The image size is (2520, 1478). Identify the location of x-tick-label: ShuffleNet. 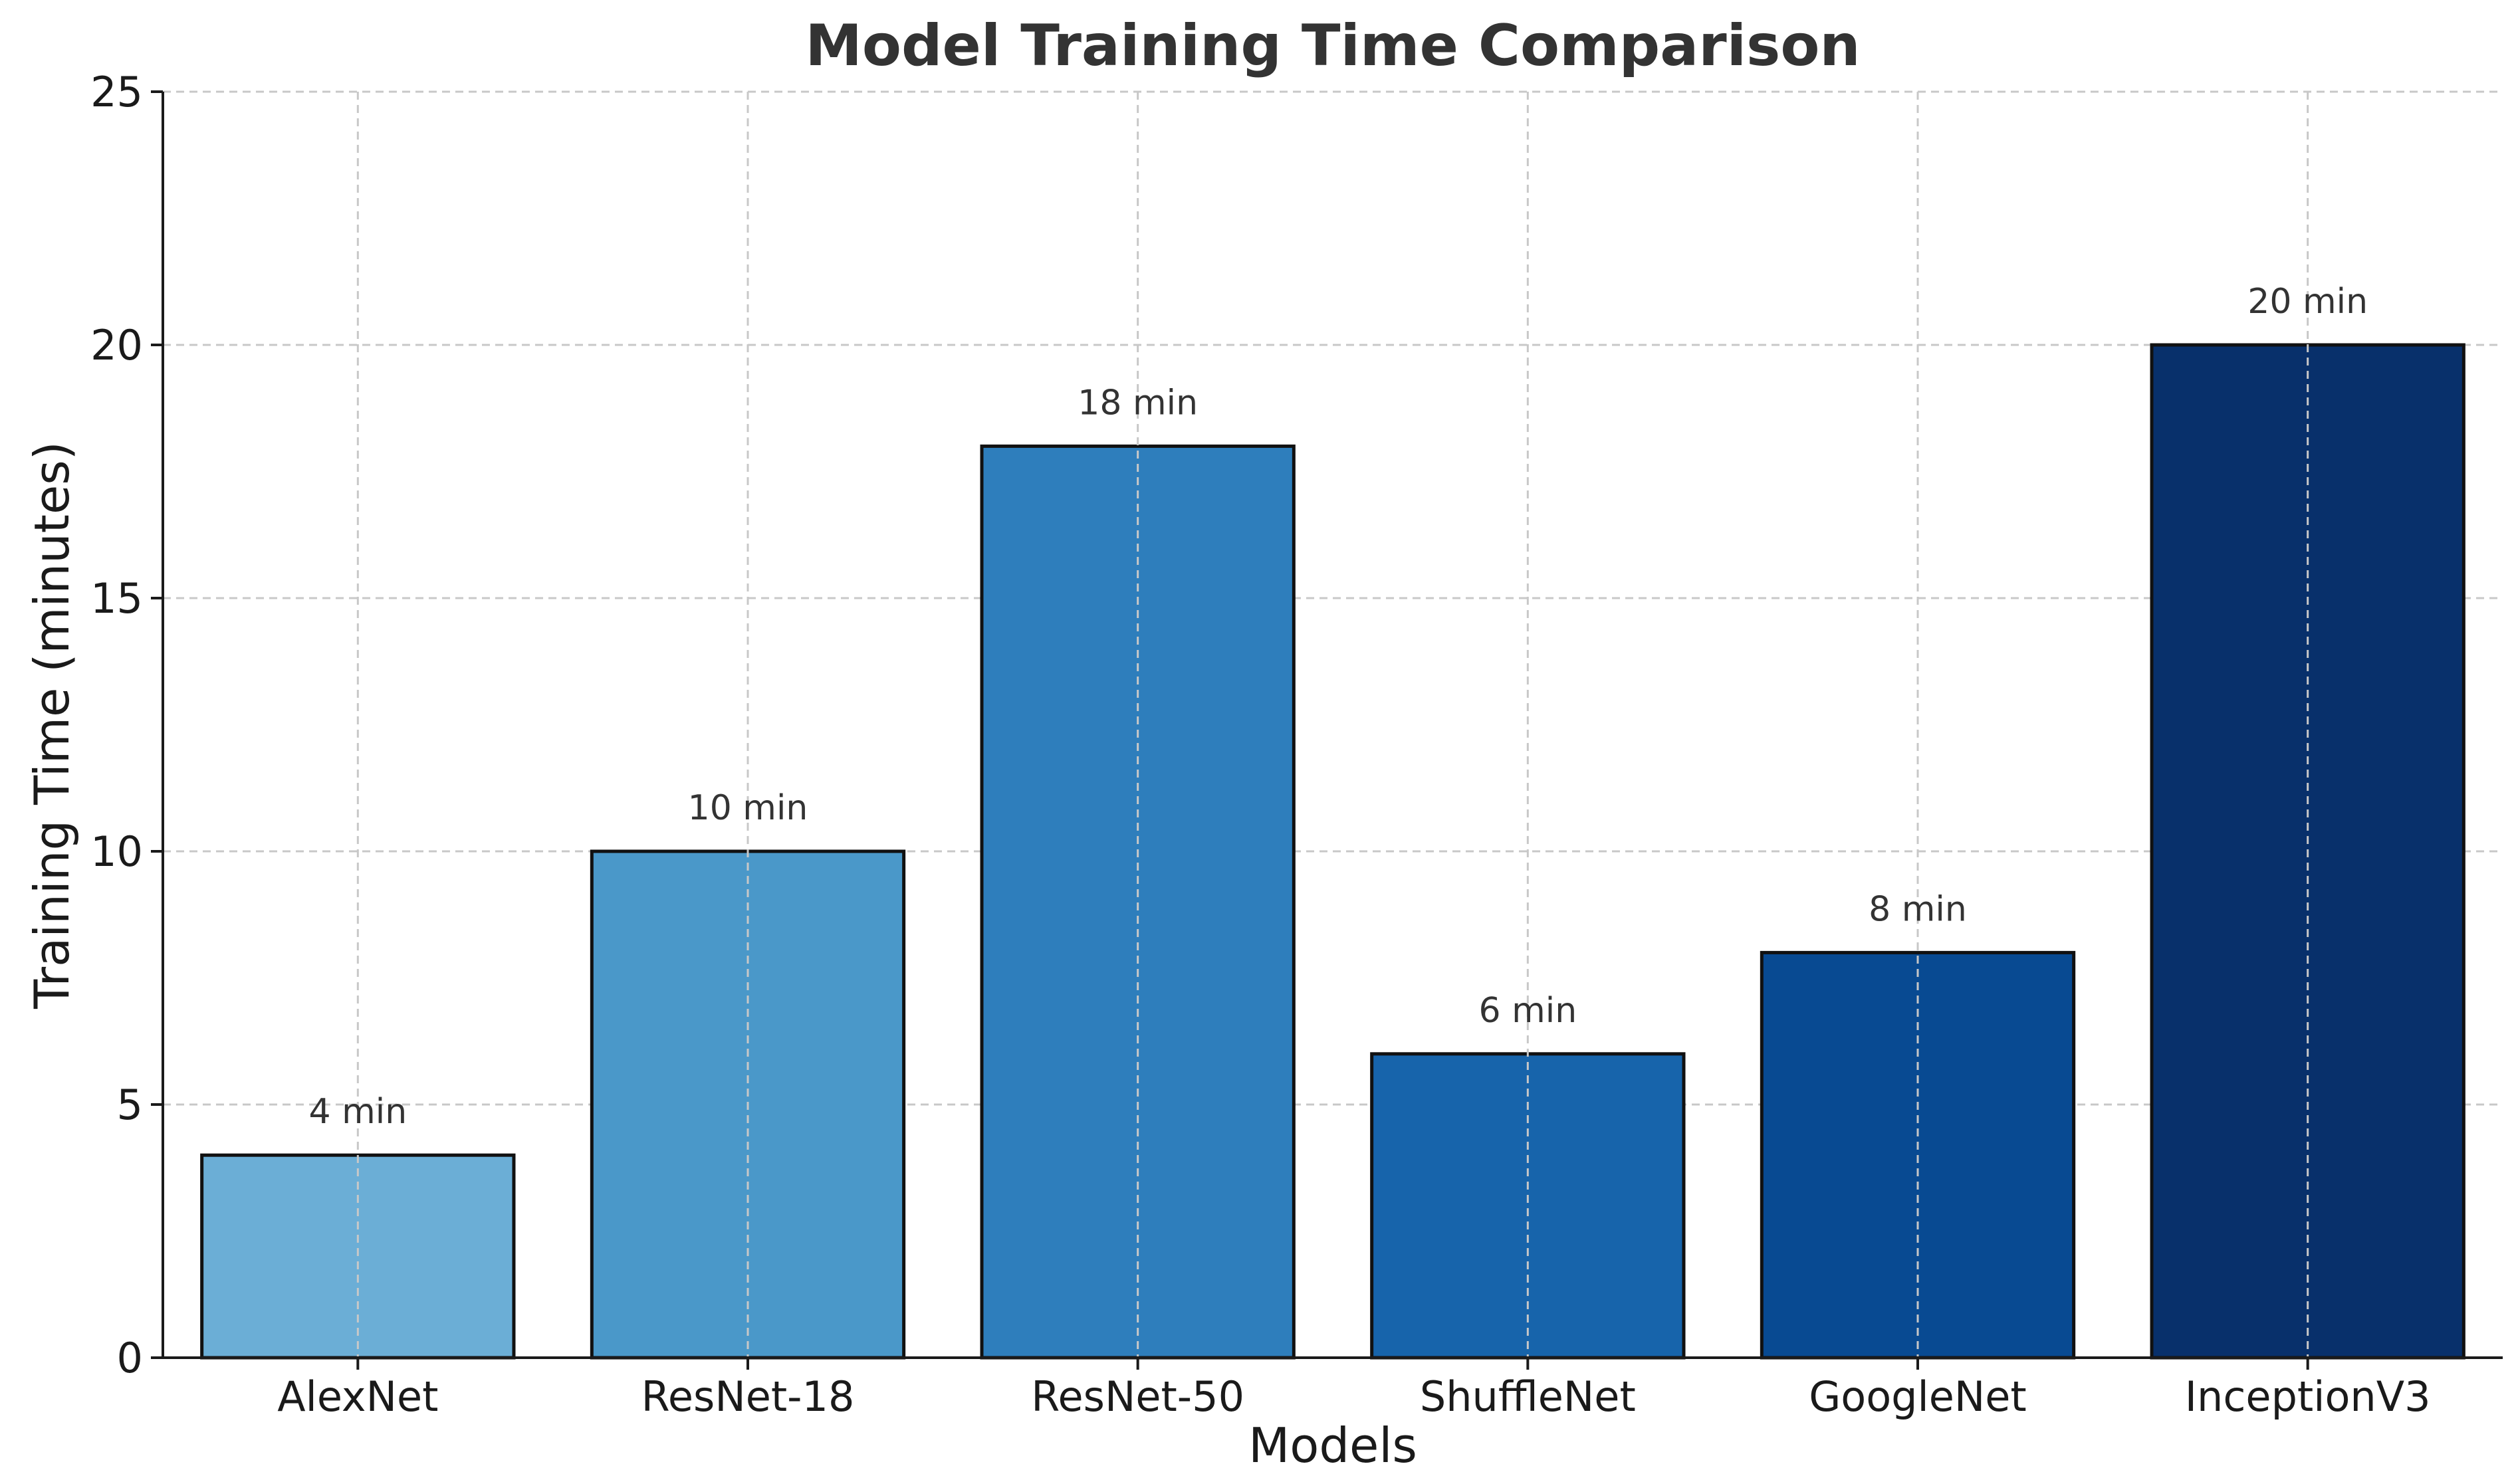
(1528, 1396).